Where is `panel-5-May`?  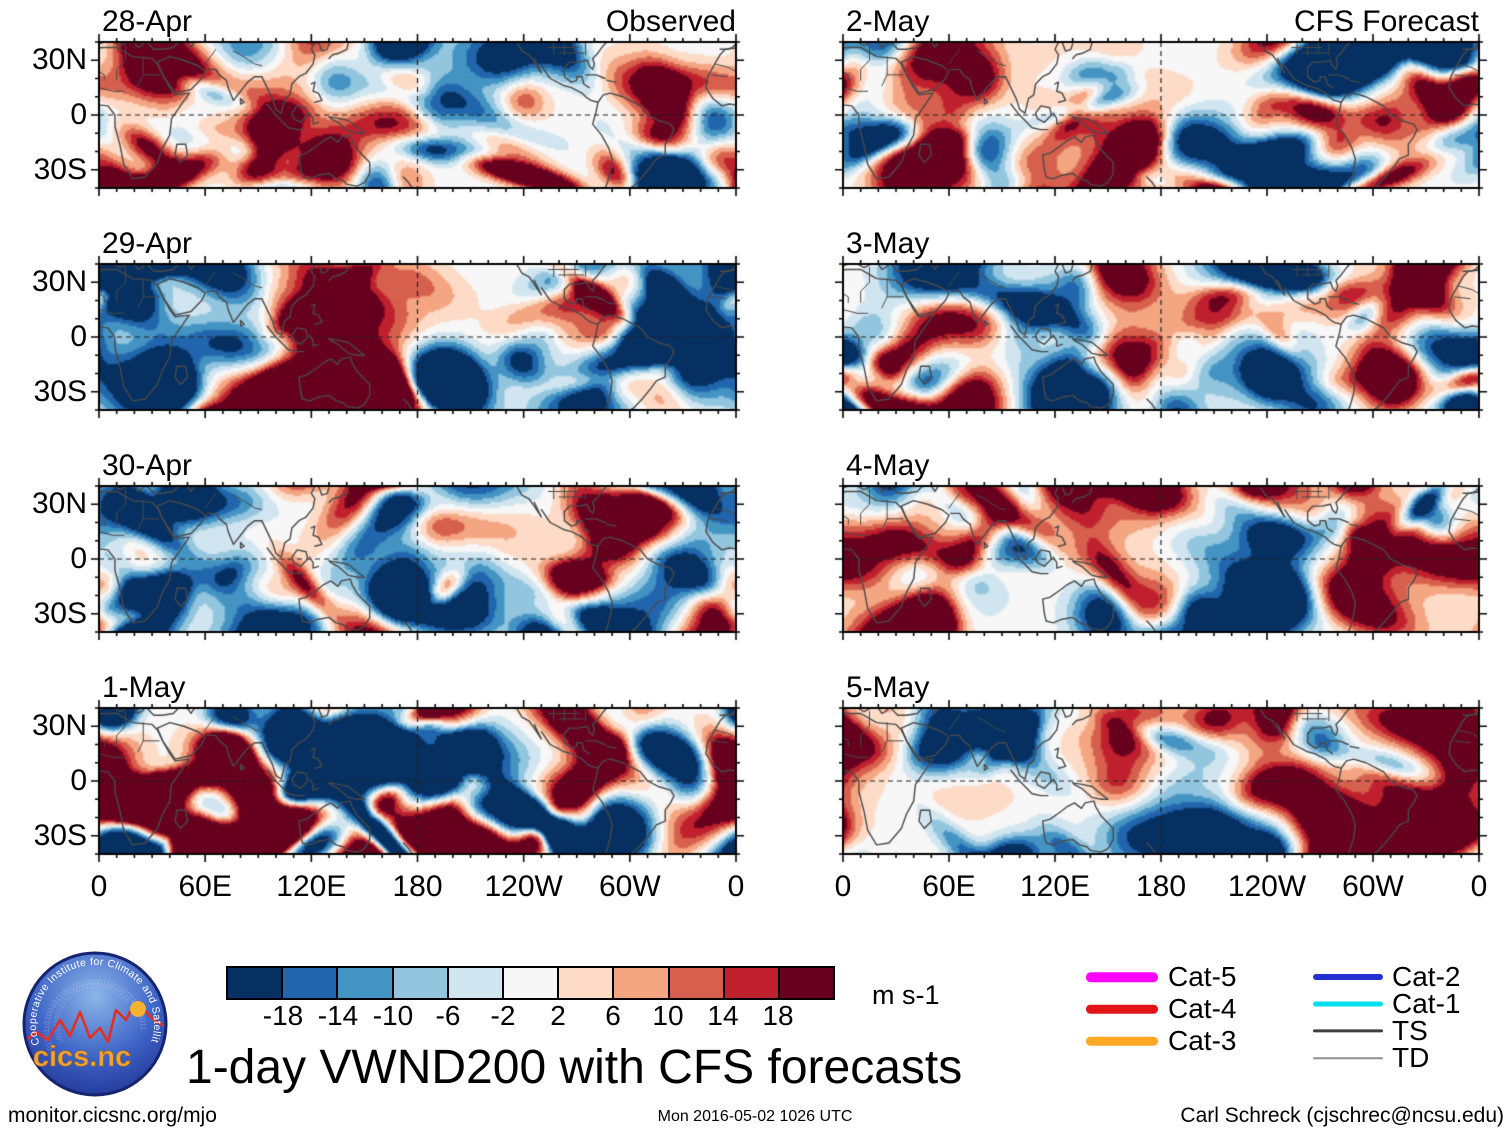
panel-5-May is located at coordinates (1161, 781).